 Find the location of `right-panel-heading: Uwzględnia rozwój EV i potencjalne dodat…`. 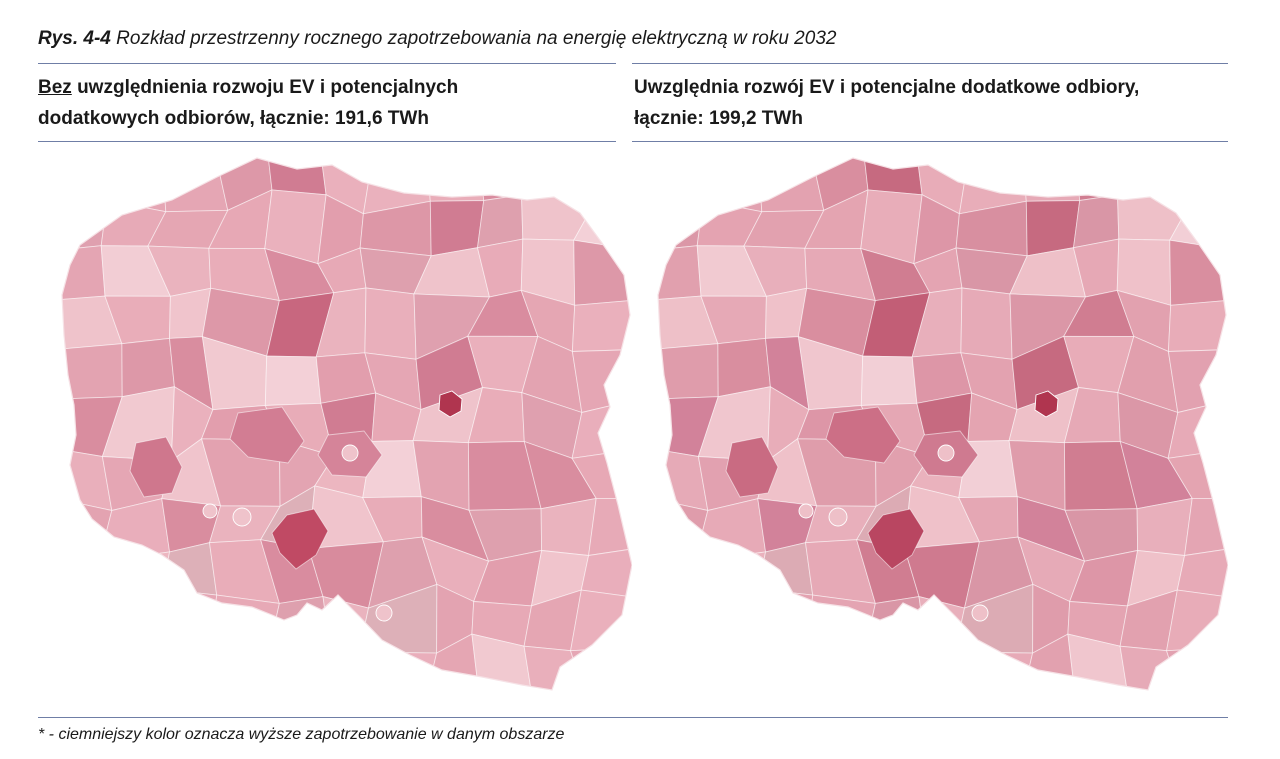

right-panel-heading: Uwzględnia rozwój EV i potencjalne dodat… is located at coordinates (924, 103).